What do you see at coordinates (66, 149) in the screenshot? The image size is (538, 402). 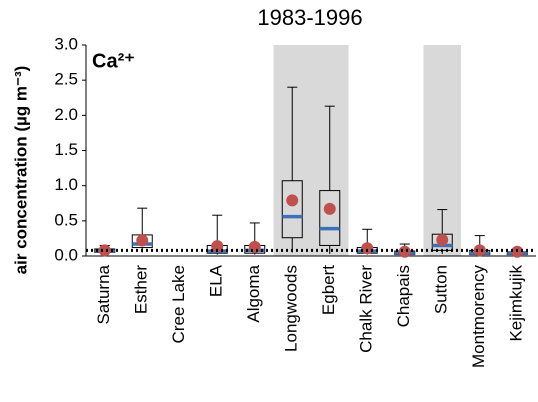 I see `y-tick-label: 1.5` at bounding box center [66, 149].